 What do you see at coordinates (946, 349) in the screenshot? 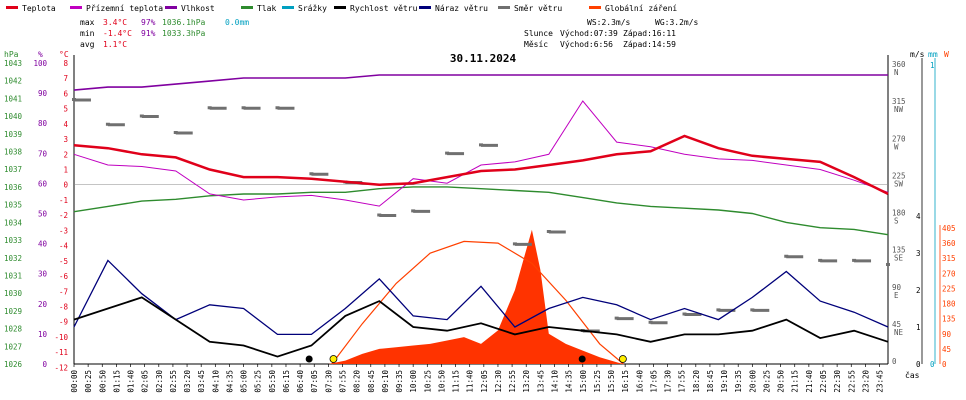
I see `radiation-tick: 45` at bounding box center [946, 349].